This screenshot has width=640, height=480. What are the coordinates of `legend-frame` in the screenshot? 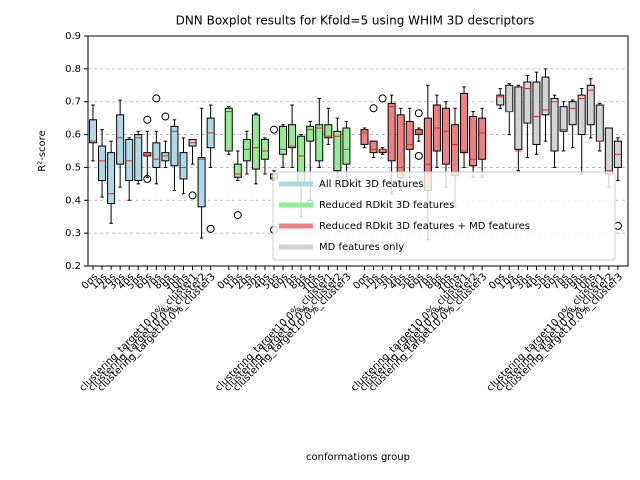 It's located at (444, 216).